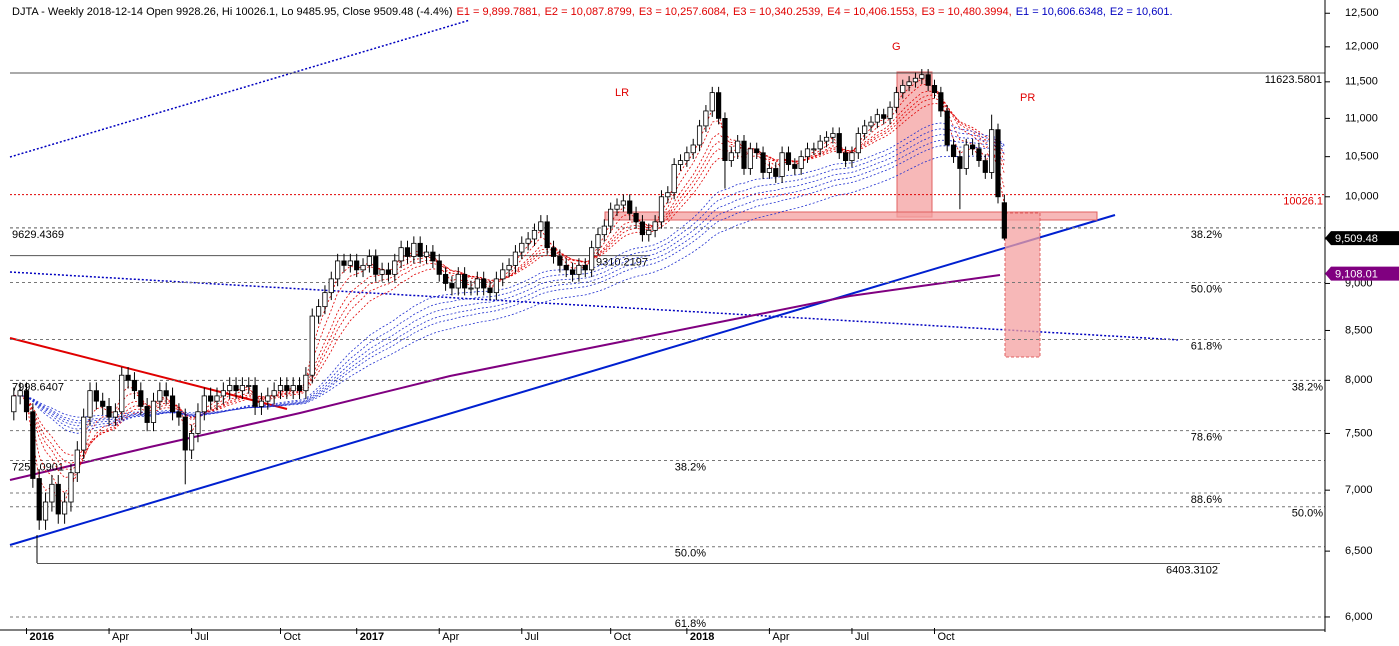 This screenshot has height=646, width=1399. Describe the element at coordinates (1362, 238) in the screenshot. I see `price-tag` at that location.